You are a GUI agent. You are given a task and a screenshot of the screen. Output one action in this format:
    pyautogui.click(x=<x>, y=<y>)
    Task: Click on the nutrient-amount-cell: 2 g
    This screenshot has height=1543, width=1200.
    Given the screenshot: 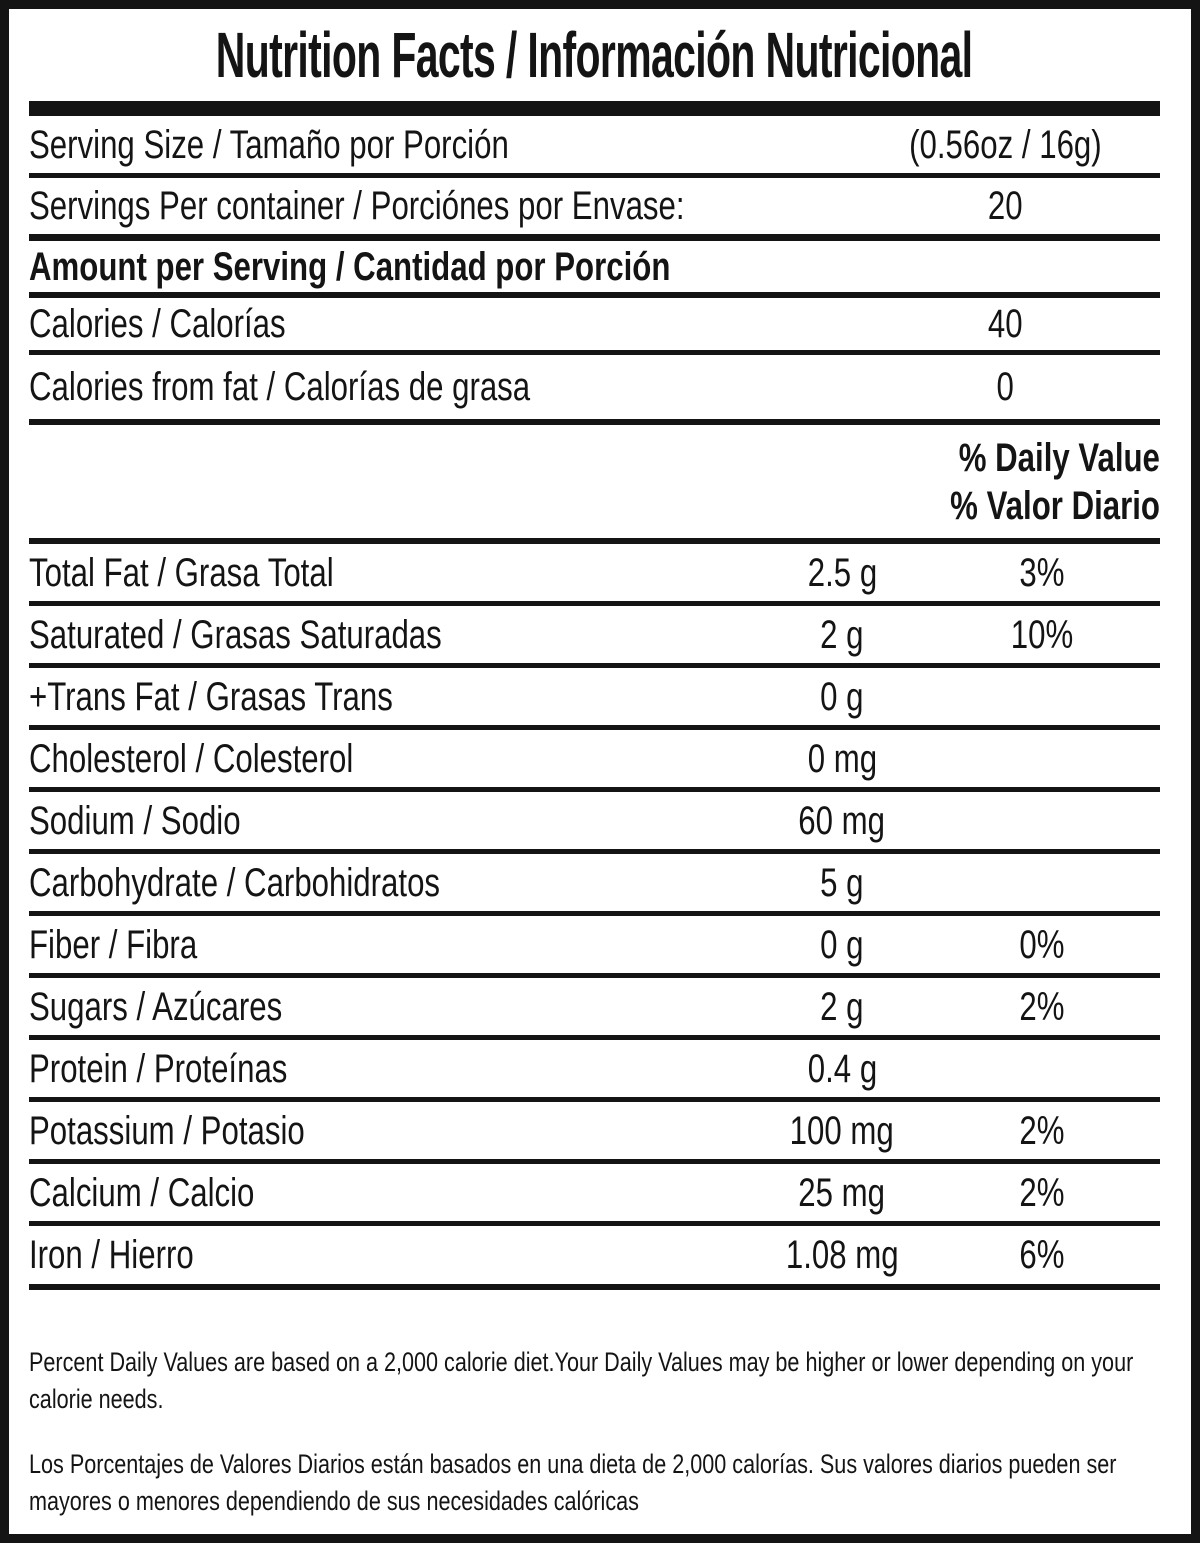 What is the action you would take?
    pyautogui.click(x=842, y=1007)
    